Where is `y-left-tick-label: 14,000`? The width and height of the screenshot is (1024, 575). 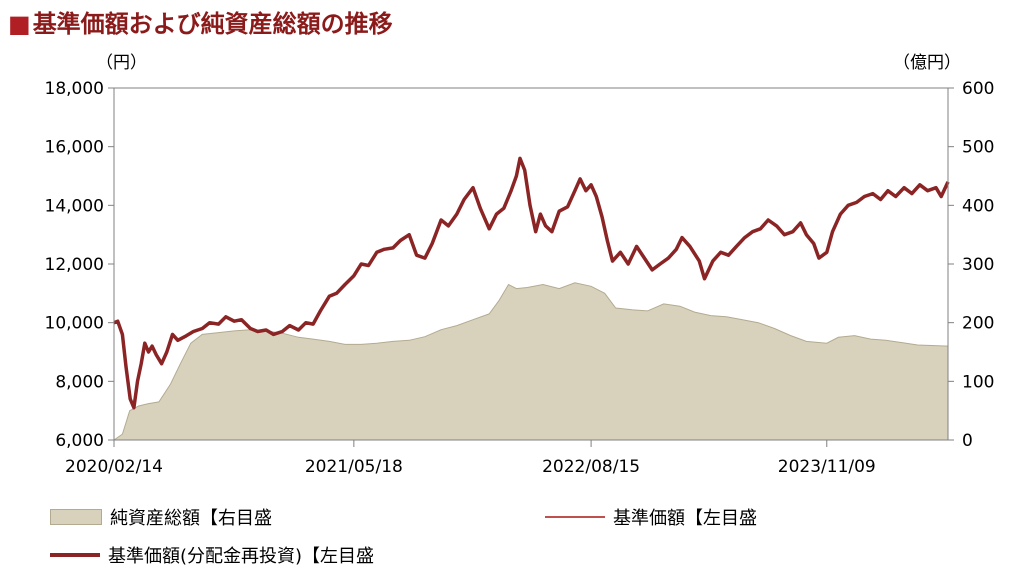 y-left-tick-label: 14,000 is located at coordinates (74, 206).